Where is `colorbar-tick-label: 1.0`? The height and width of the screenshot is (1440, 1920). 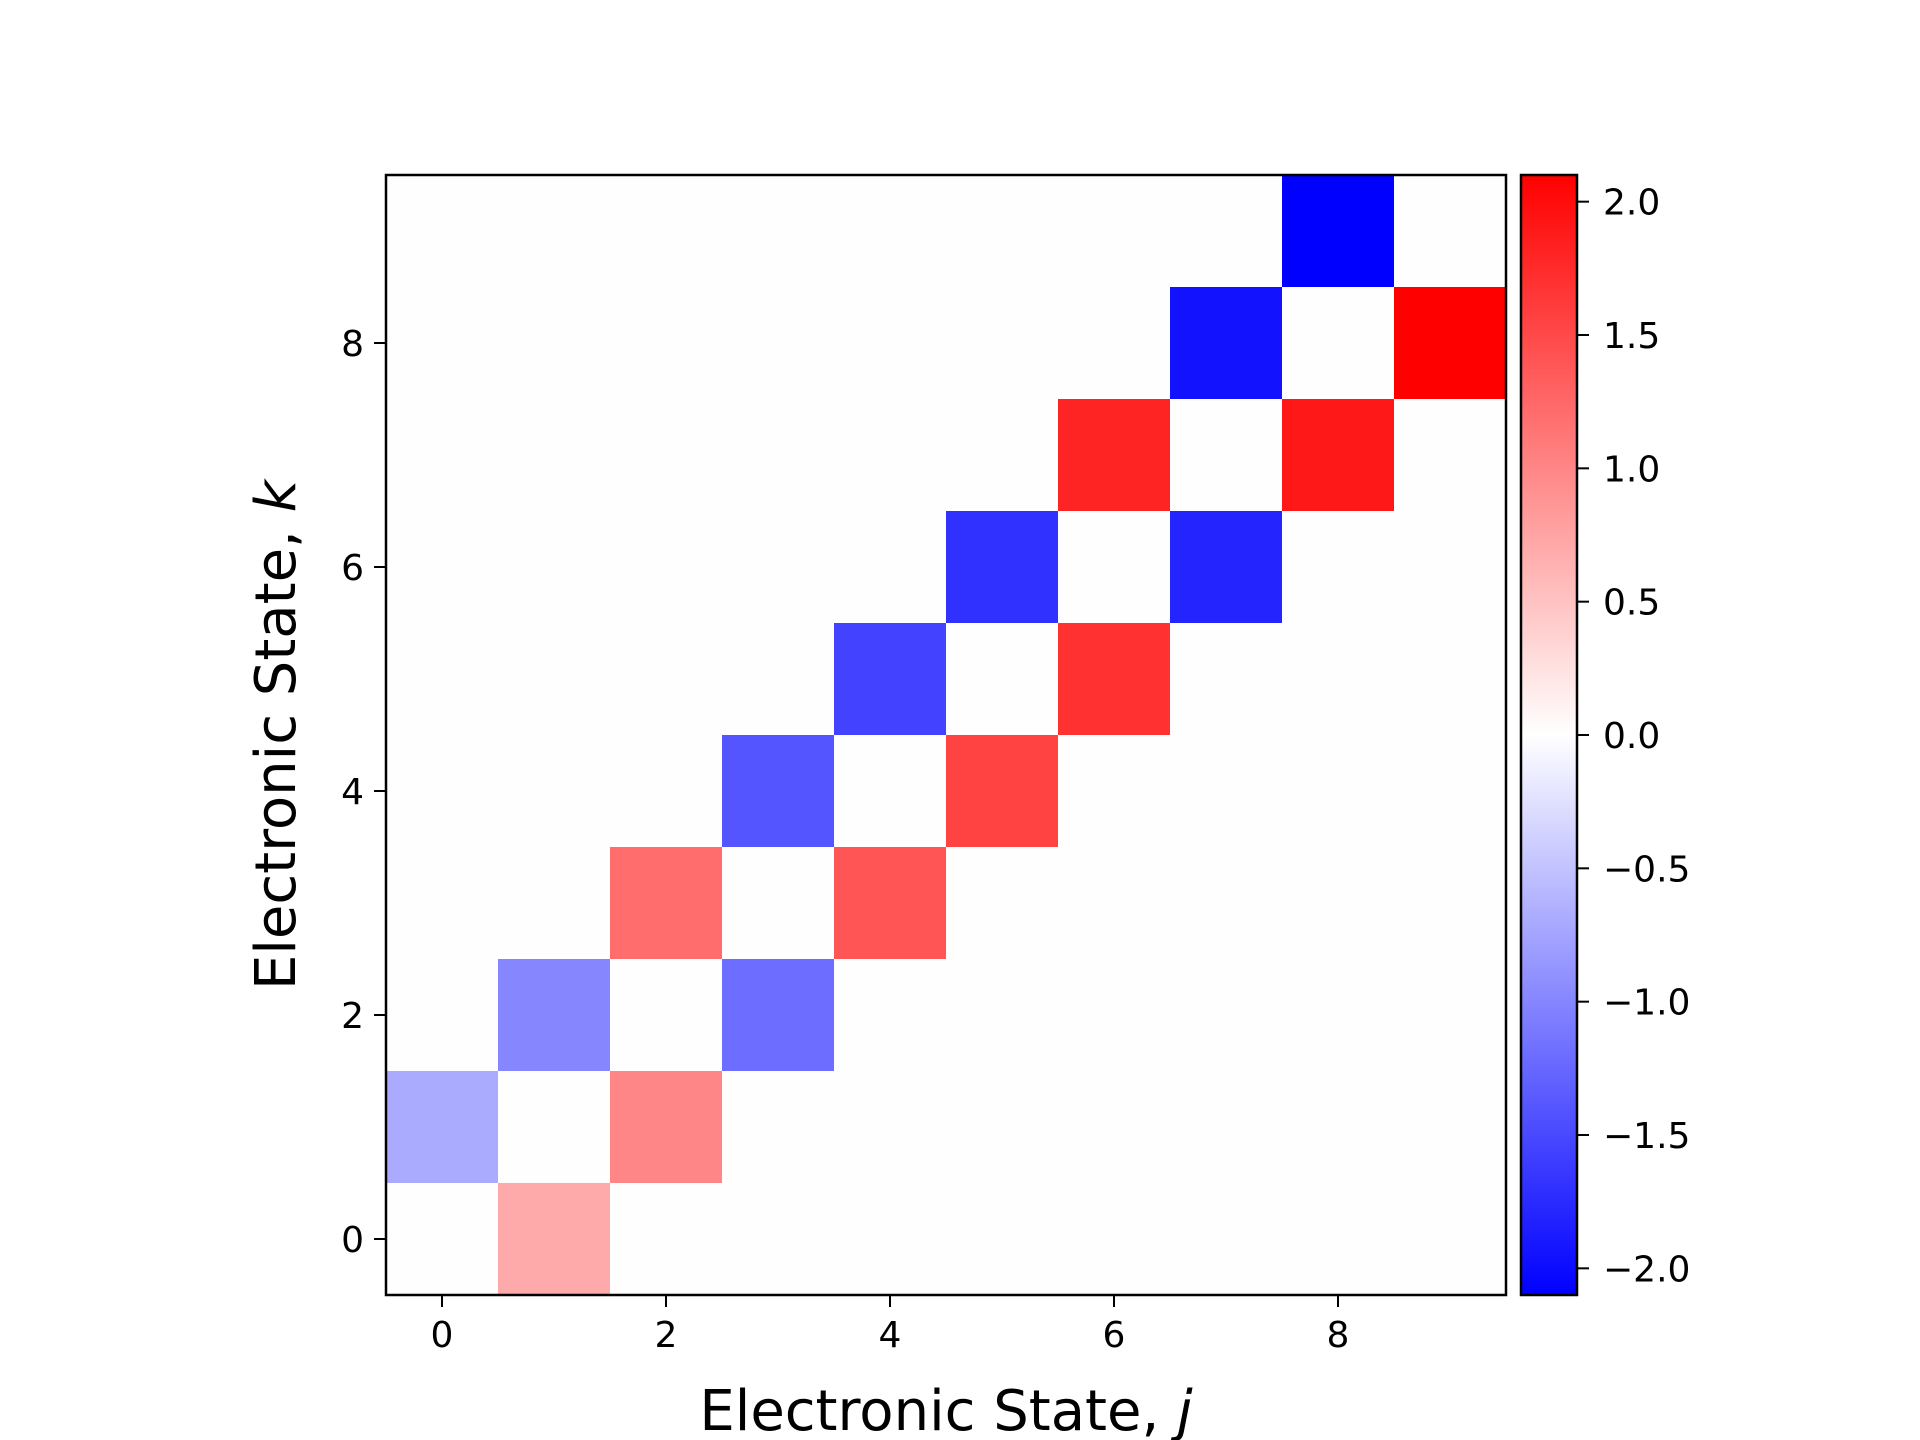
colorbar-tick-label: 1.0 is located at coordinates (1631, 469).